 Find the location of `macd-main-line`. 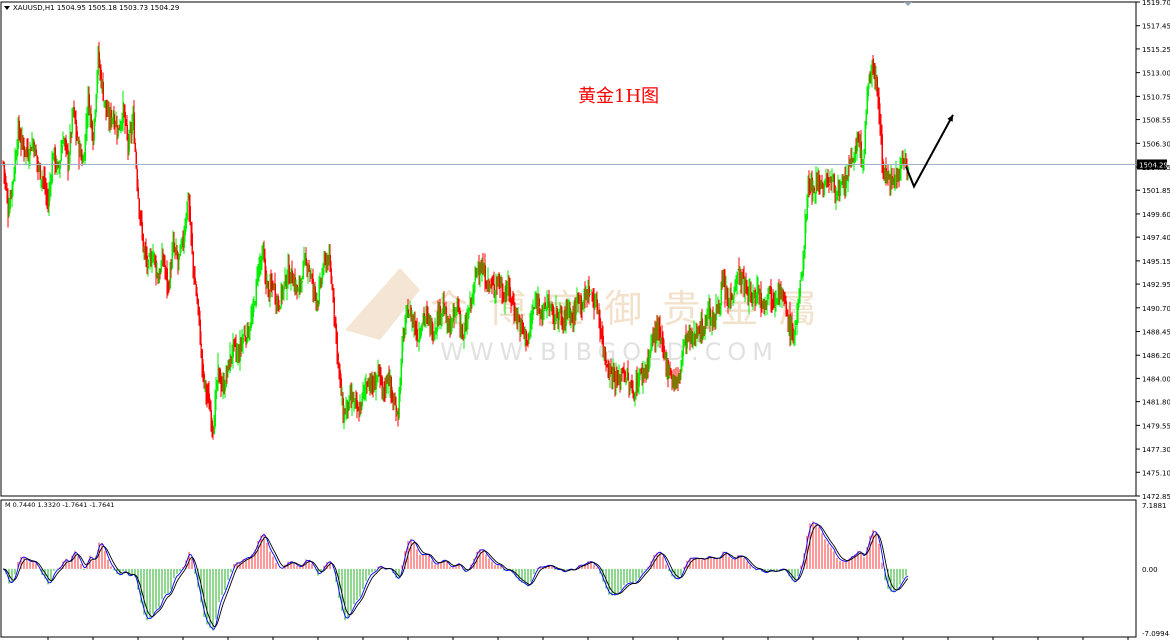

macd-main-line is located at coordinates (455, 576).